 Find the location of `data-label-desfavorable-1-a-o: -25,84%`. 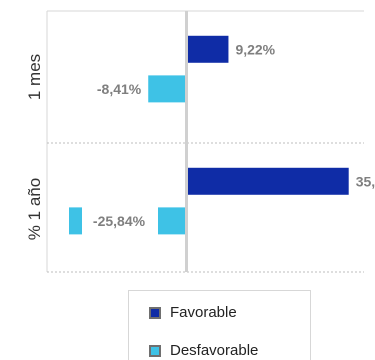

data-label-desfavorable-1-a-o: -25,84% is located at coordinates (119, 221).